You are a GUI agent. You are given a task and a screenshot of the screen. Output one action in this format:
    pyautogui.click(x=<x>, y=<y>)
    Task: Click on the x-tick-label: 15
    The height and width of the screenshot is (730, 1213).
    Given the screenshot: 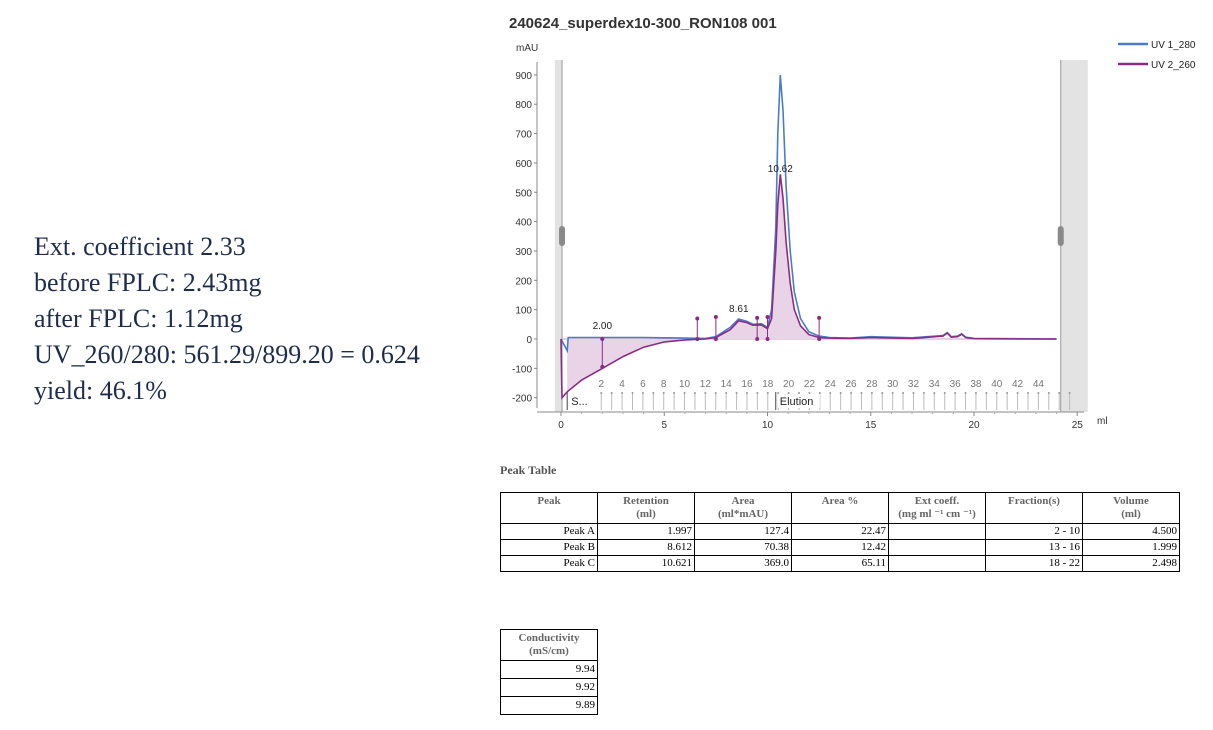 What is the action you would take?
    pyautogui.click(x=871, y=425)
    